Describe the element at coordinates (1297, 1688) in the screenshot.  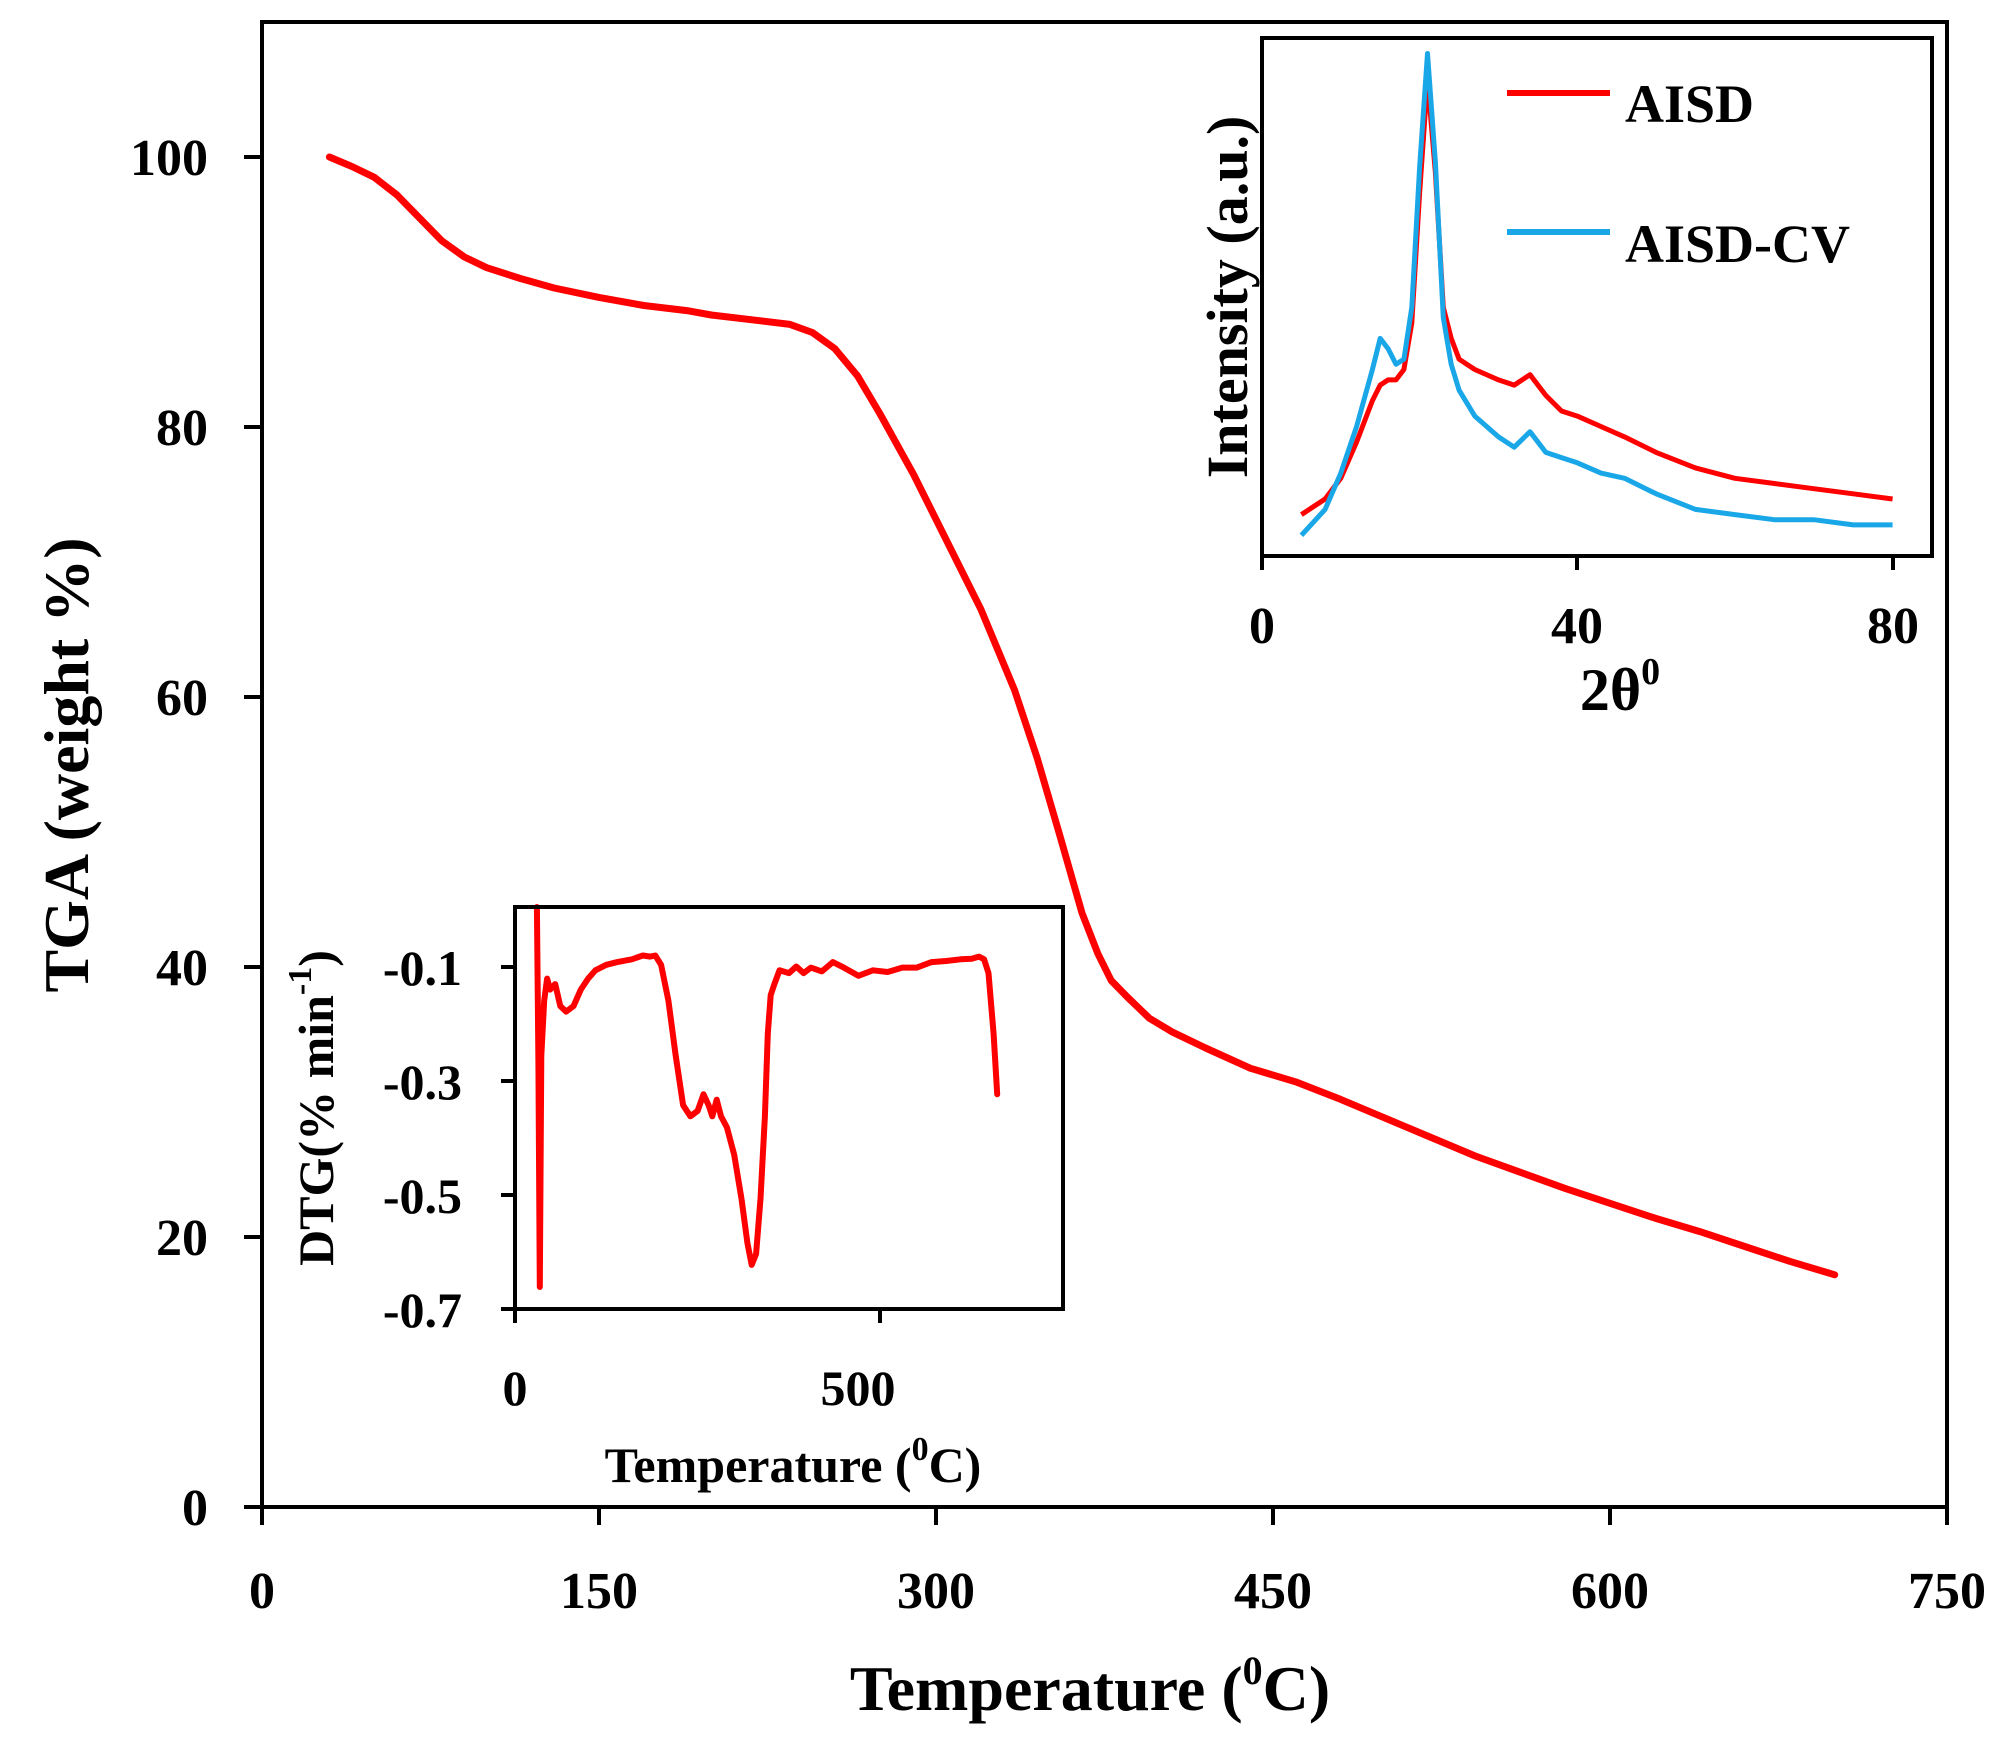
I see `main-x-title-end: C)` at that location.